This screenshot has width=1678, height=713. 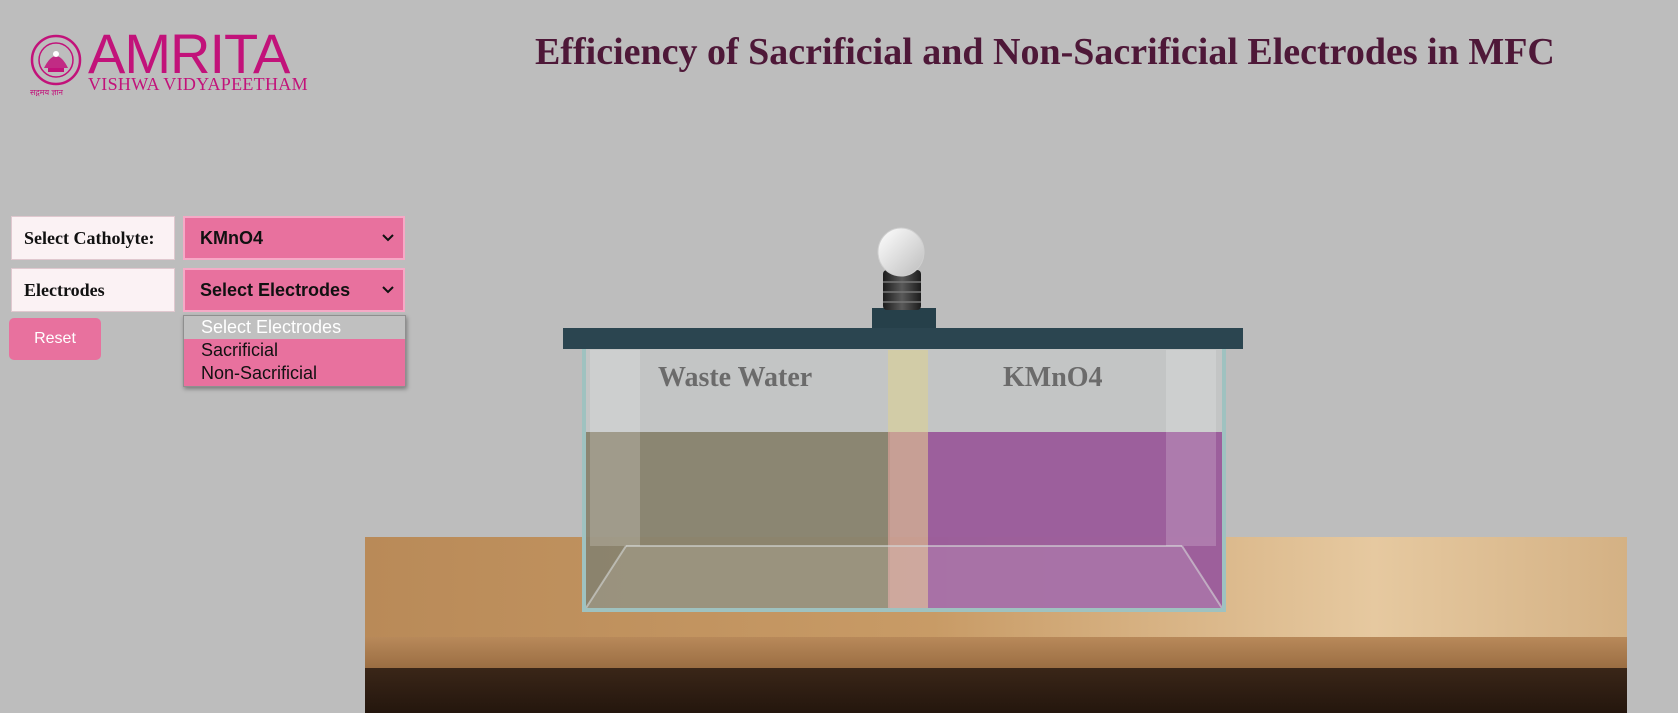 I want to click on reset-button: Reset, so click(x=55, y=339).